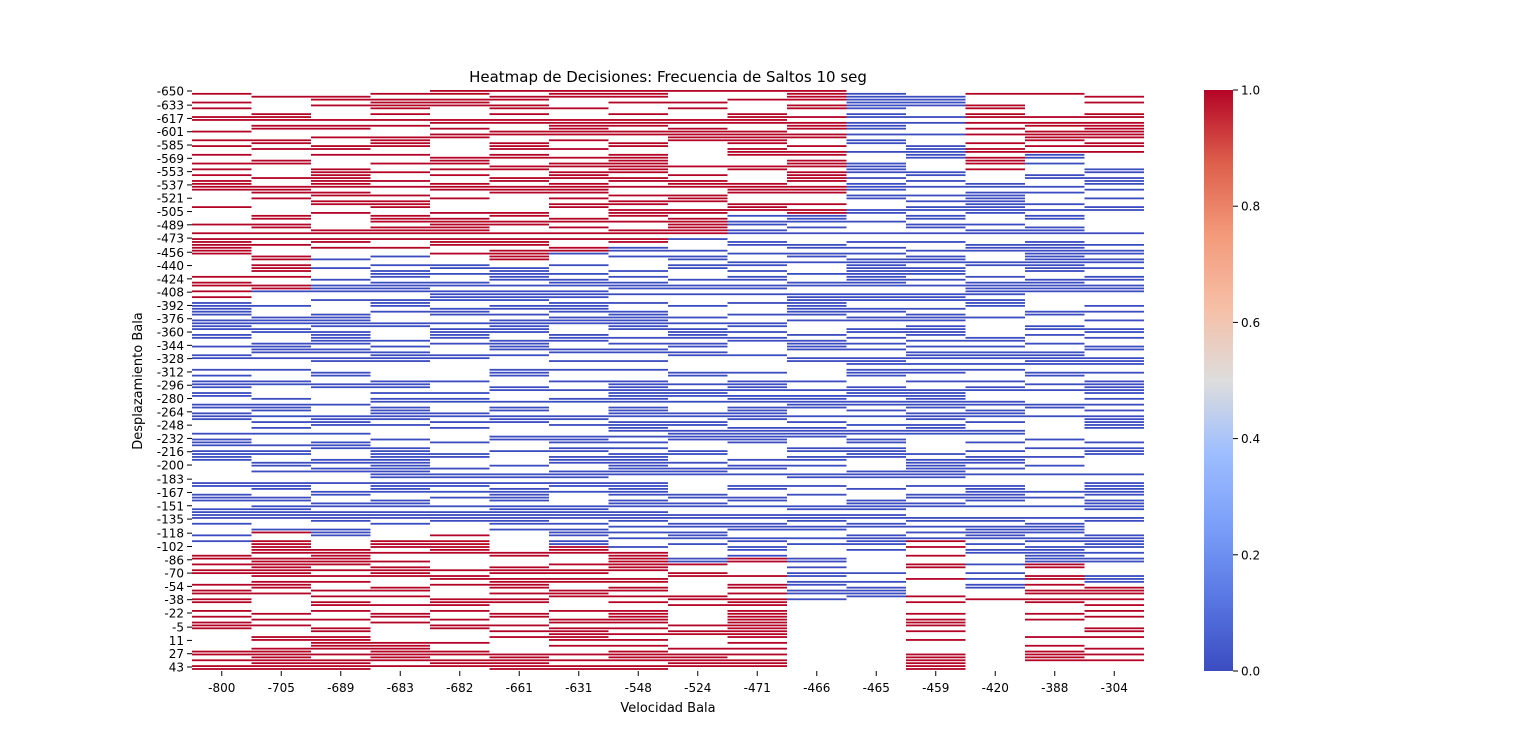  I want to click on colorbar-tick-label: 0.6, so click(1250, 323).